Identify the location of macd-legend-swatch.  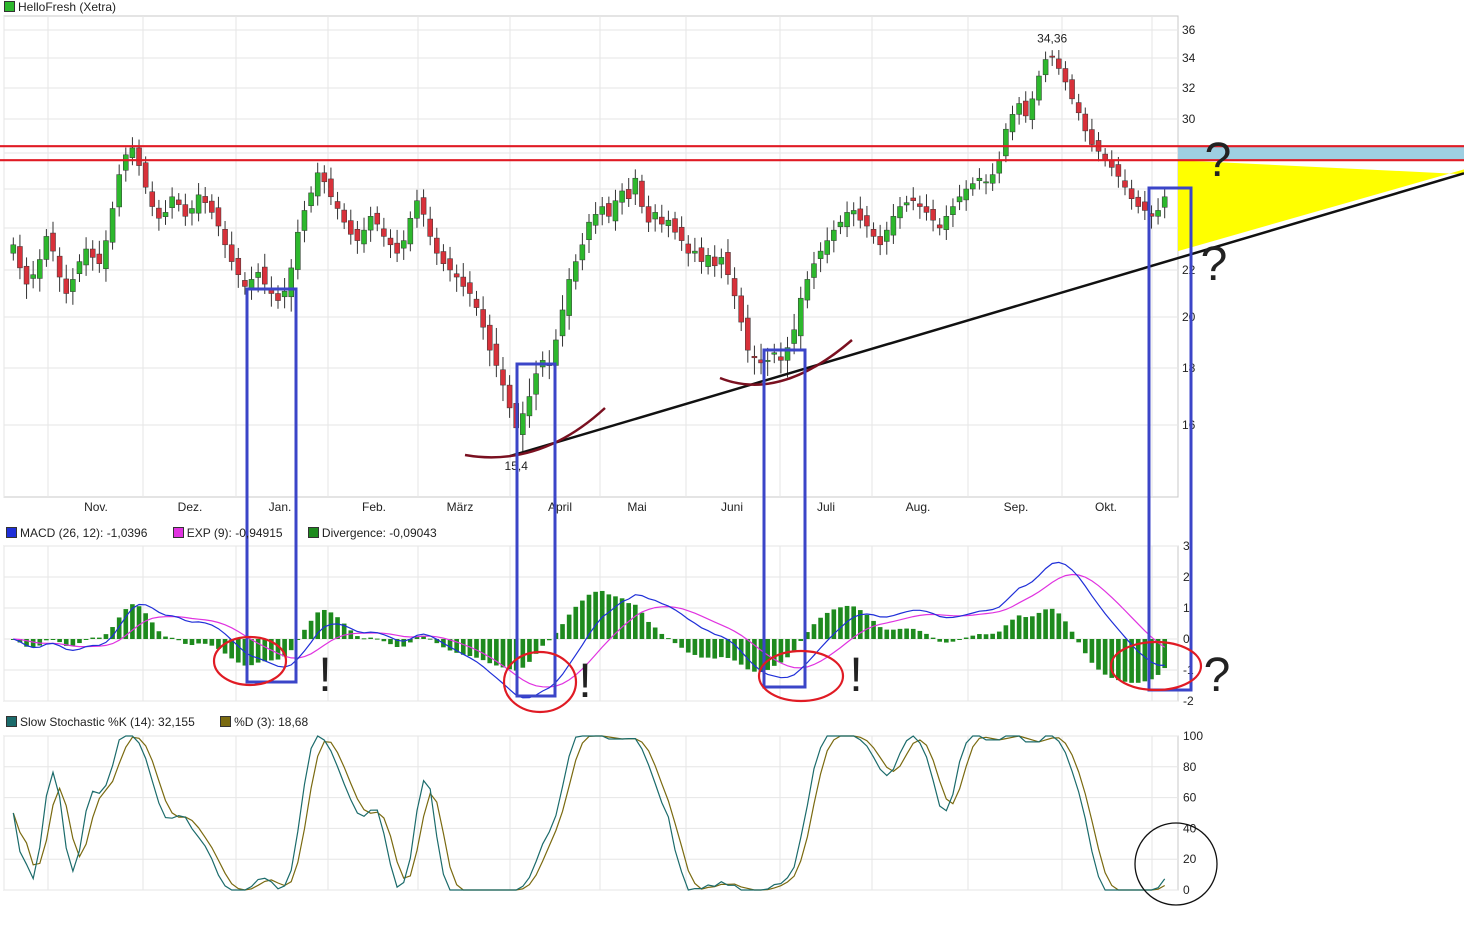
(11, 532).